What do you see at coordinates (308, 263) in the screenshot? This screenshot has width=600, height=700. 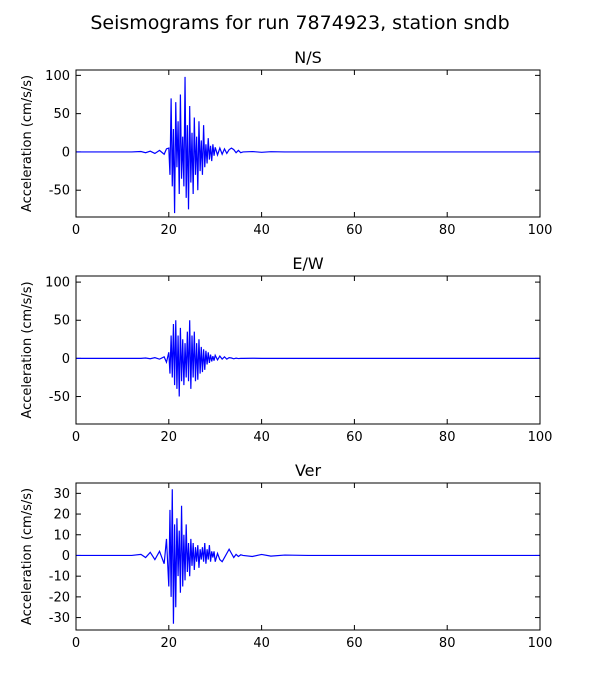 I see `panel-title: E/W` at bounding box center [308, 263].